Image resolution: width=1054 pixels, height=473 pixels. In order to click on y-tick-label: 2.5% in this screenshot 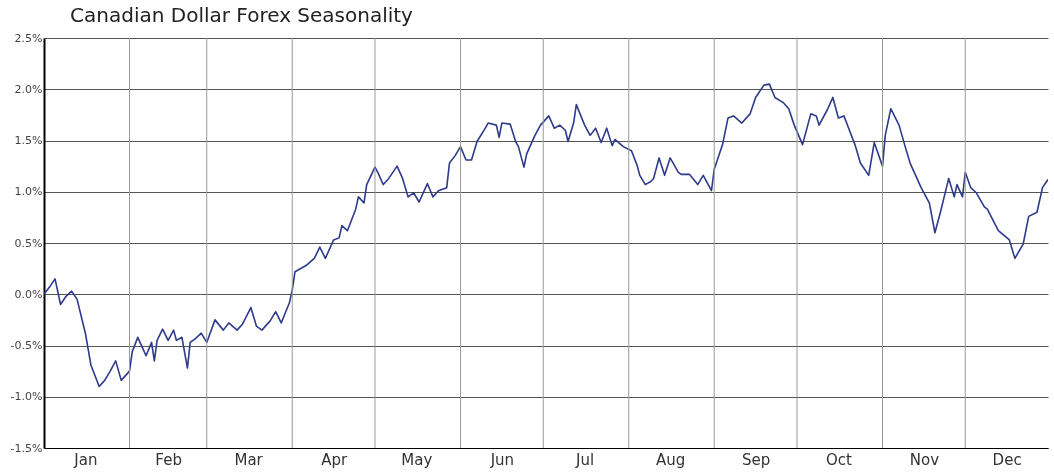, I will do `click(28, 38)`.